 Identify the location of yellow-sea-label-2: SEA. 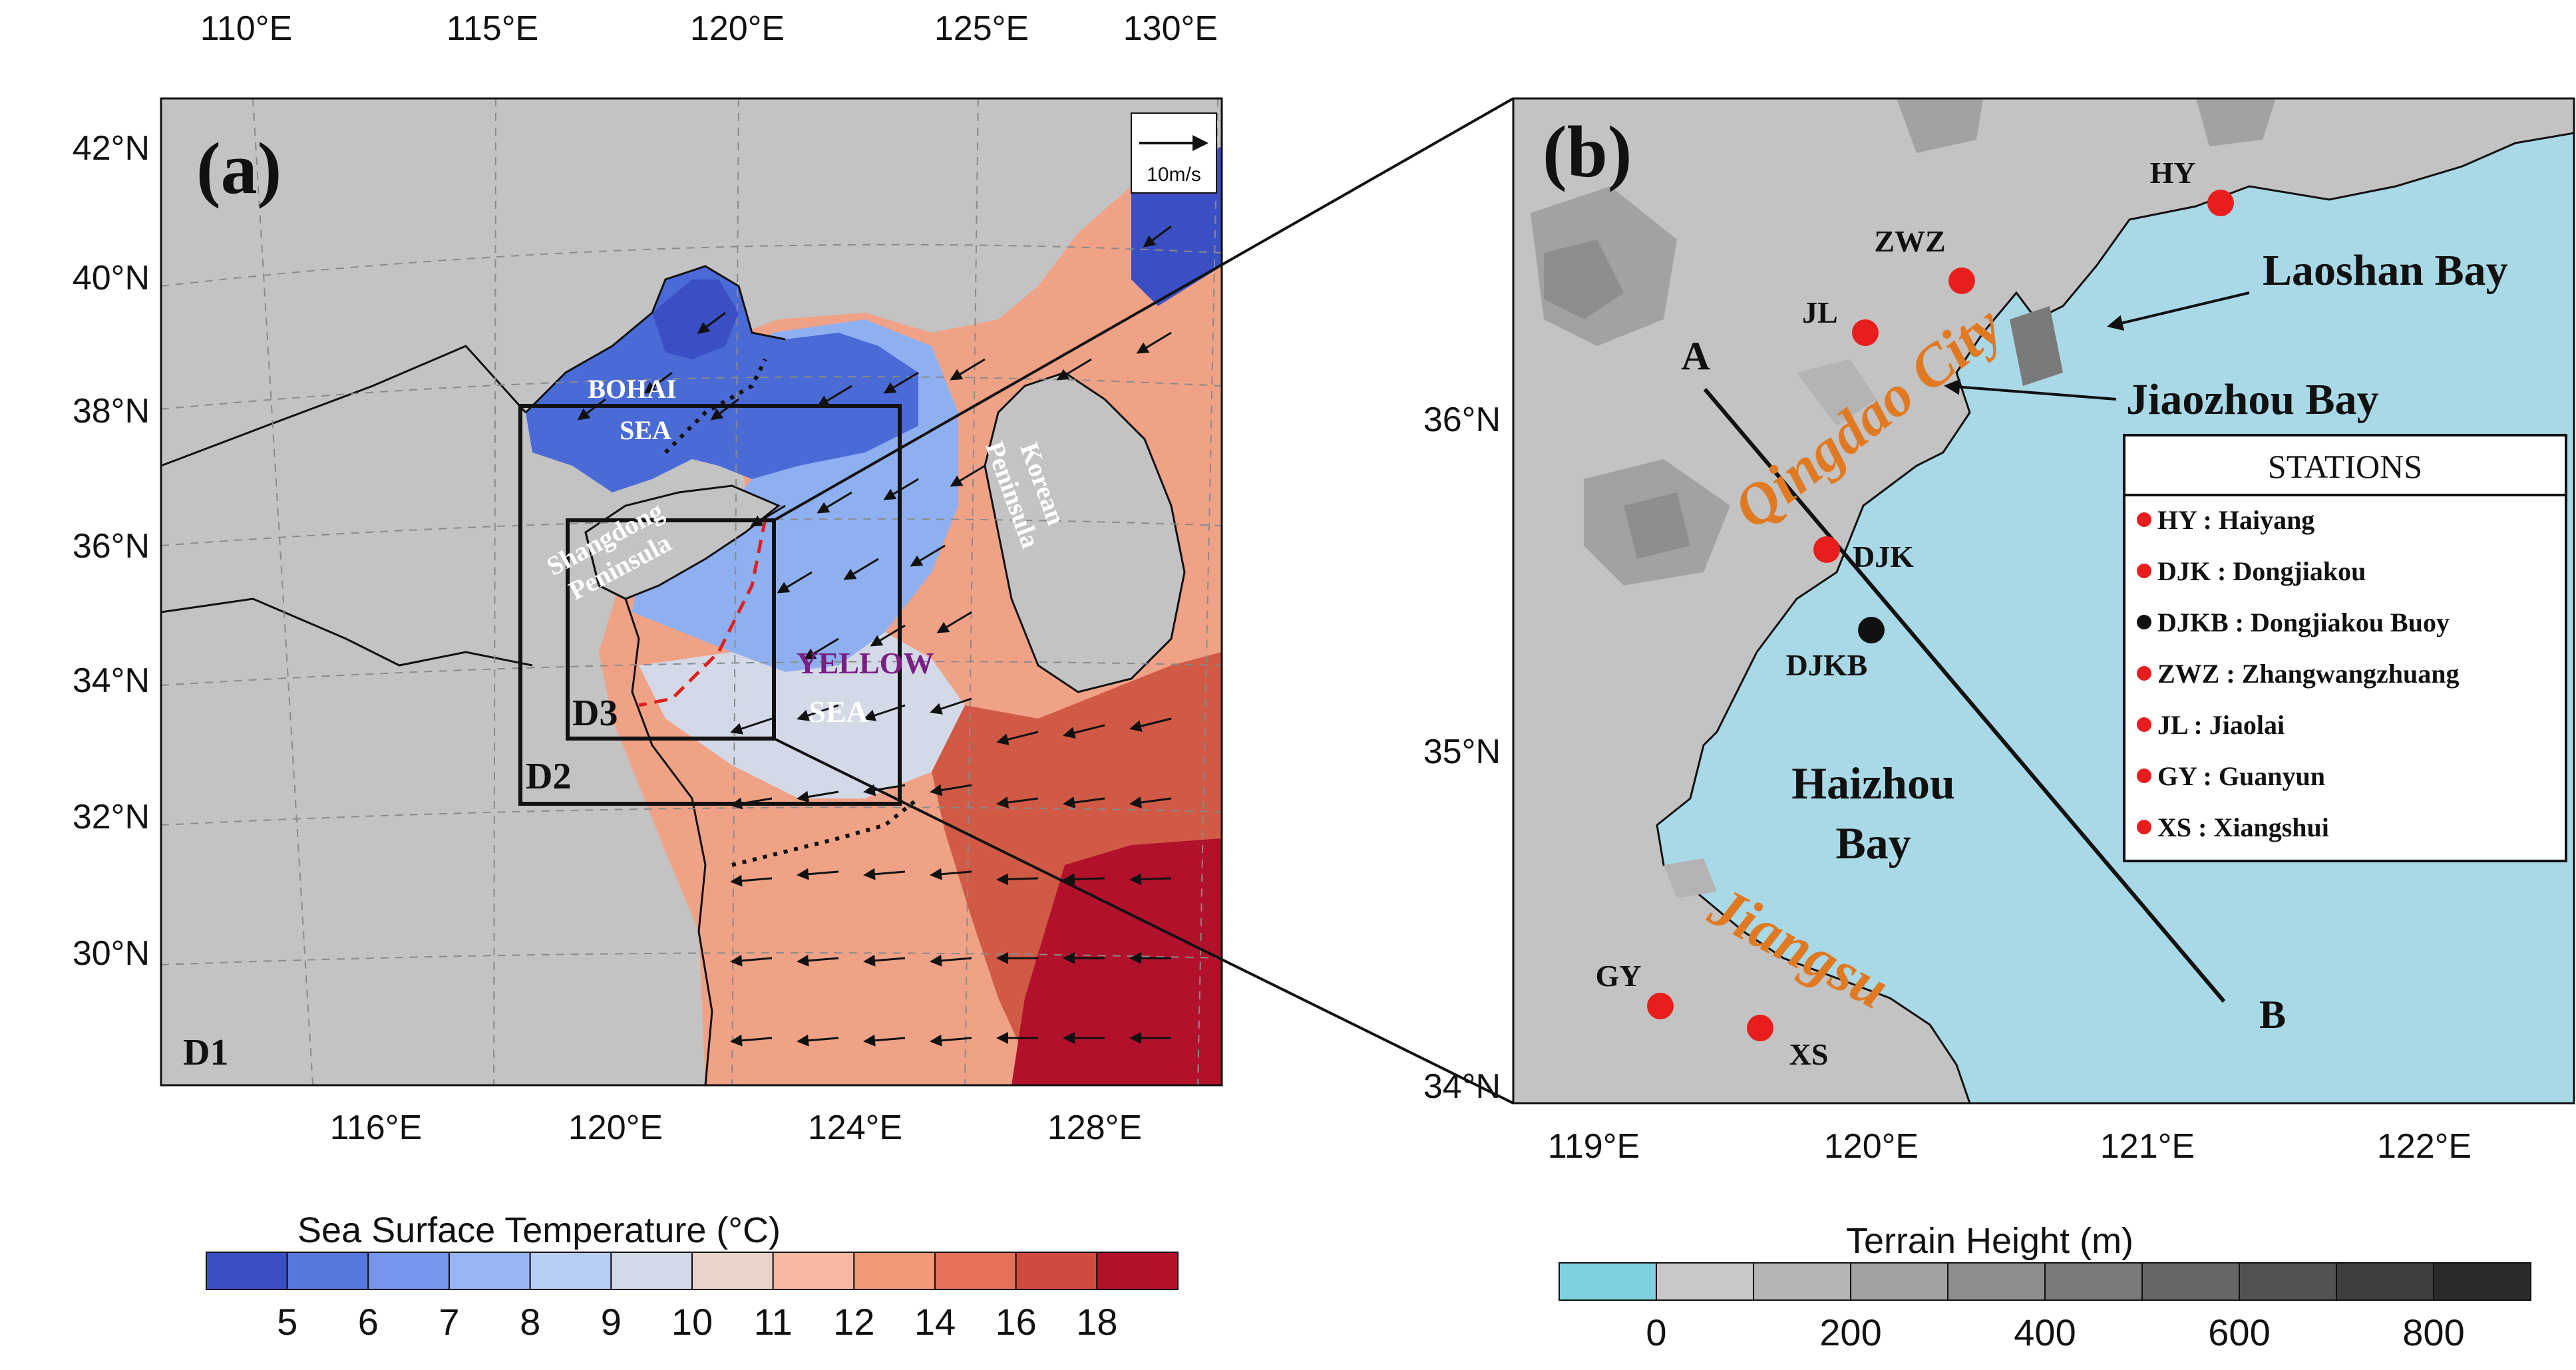
(839, 712).